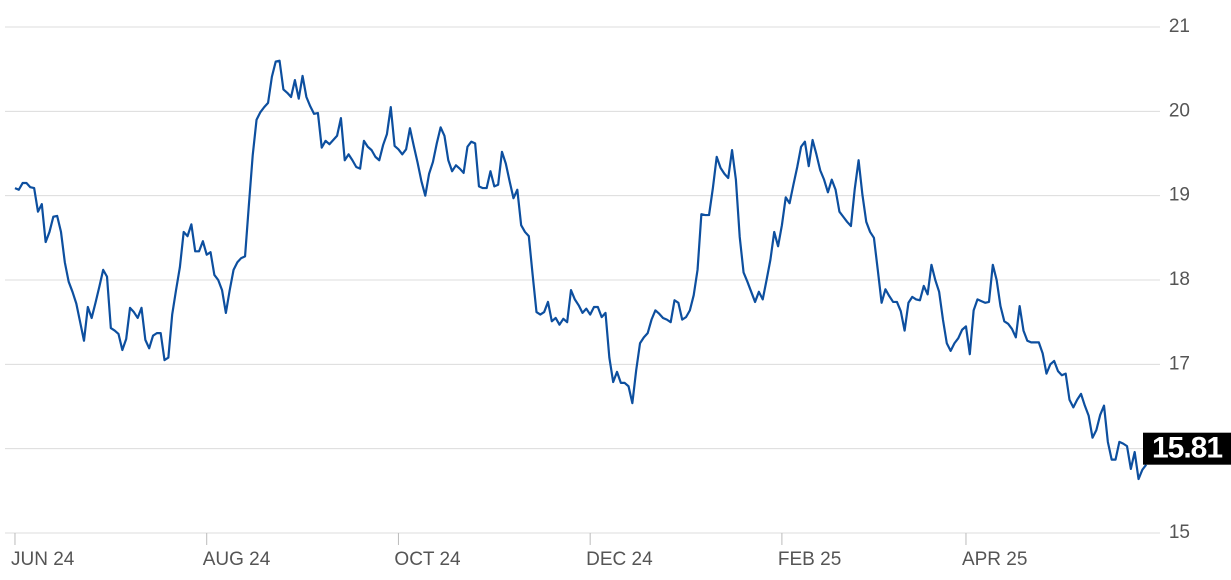  Describe the element at coordinates (43, 559) in the screenshot. I see `x-tick-label: JUN 24` at that location.